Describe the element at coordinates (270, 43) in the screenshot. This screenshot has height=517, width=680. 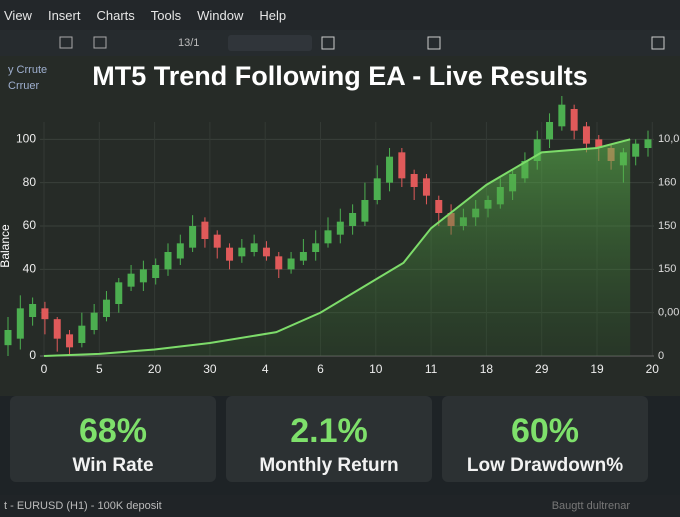
I see `dropdown` at that location.